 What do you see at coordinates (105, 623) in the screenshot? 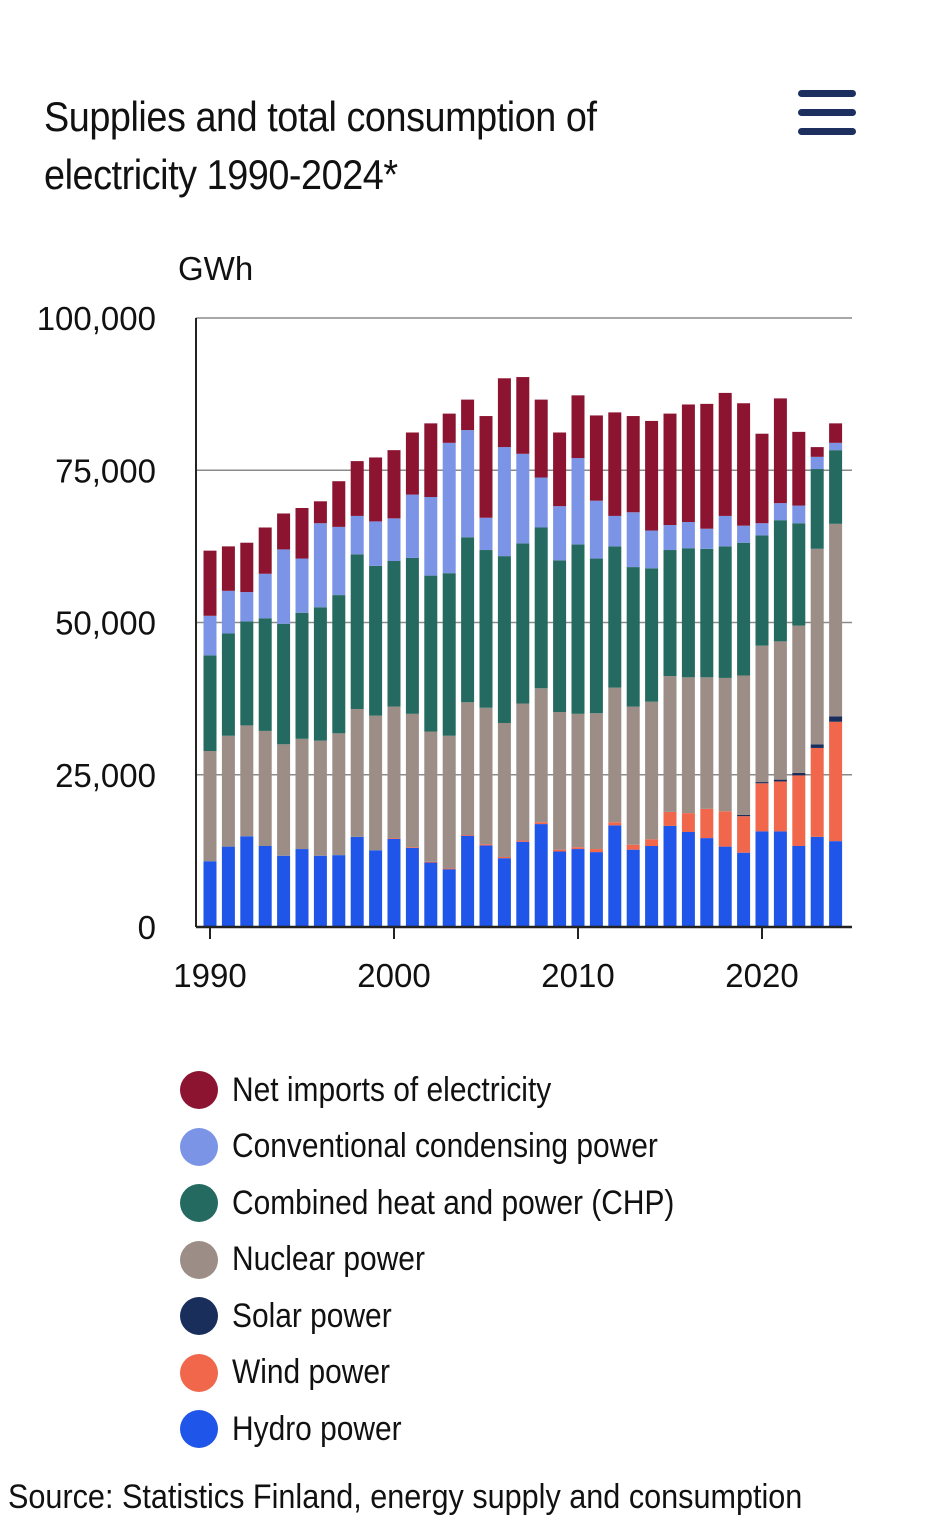
I see `y-tick-label: 50,000` at bounding box center [105, 623].